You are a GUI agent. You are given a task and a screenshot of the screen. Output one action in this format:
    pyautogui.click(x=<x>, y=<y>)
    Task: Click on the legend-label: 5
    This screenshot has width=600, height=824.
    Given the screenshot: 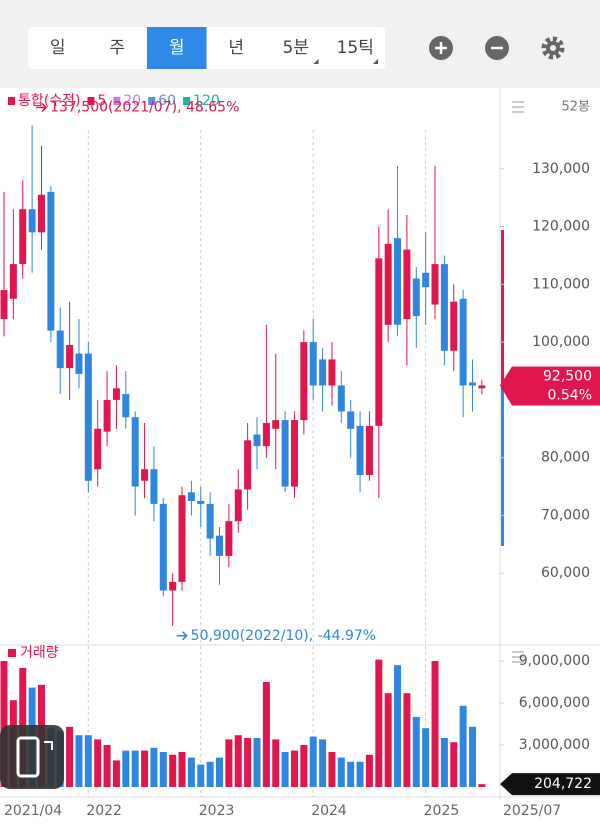 What is the action you would take?
    pyautogui.click(x=101, y=101)
    